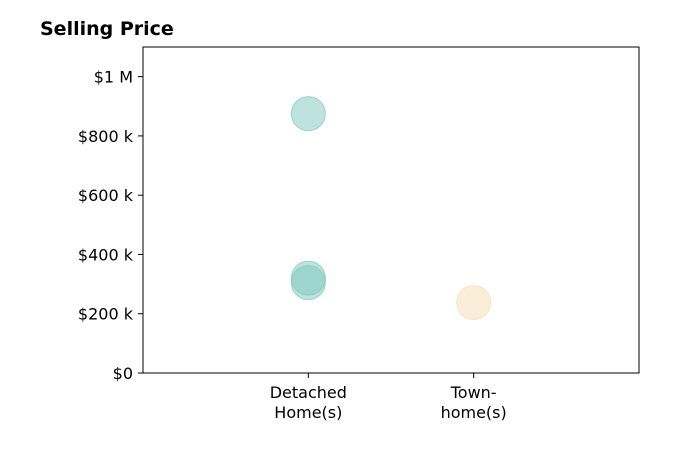 This screenshot has width=679, height=462. Describe the element at coordinates (308, 392) in the screenshot. I see `x-tick-label-line: Detached` at that location.